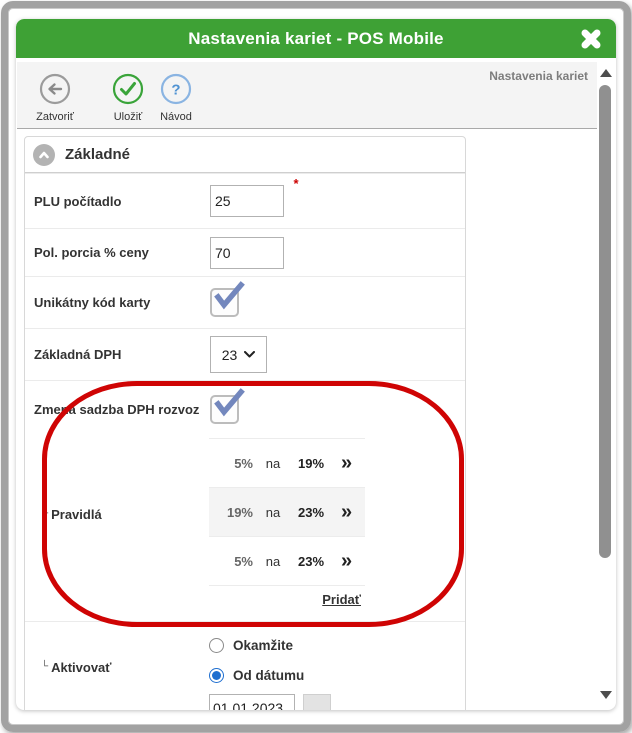  Describe the element at coordinates (91, 252) in the screenshot. I see `porcia-label: Pol. porcia % ceny` at that location.